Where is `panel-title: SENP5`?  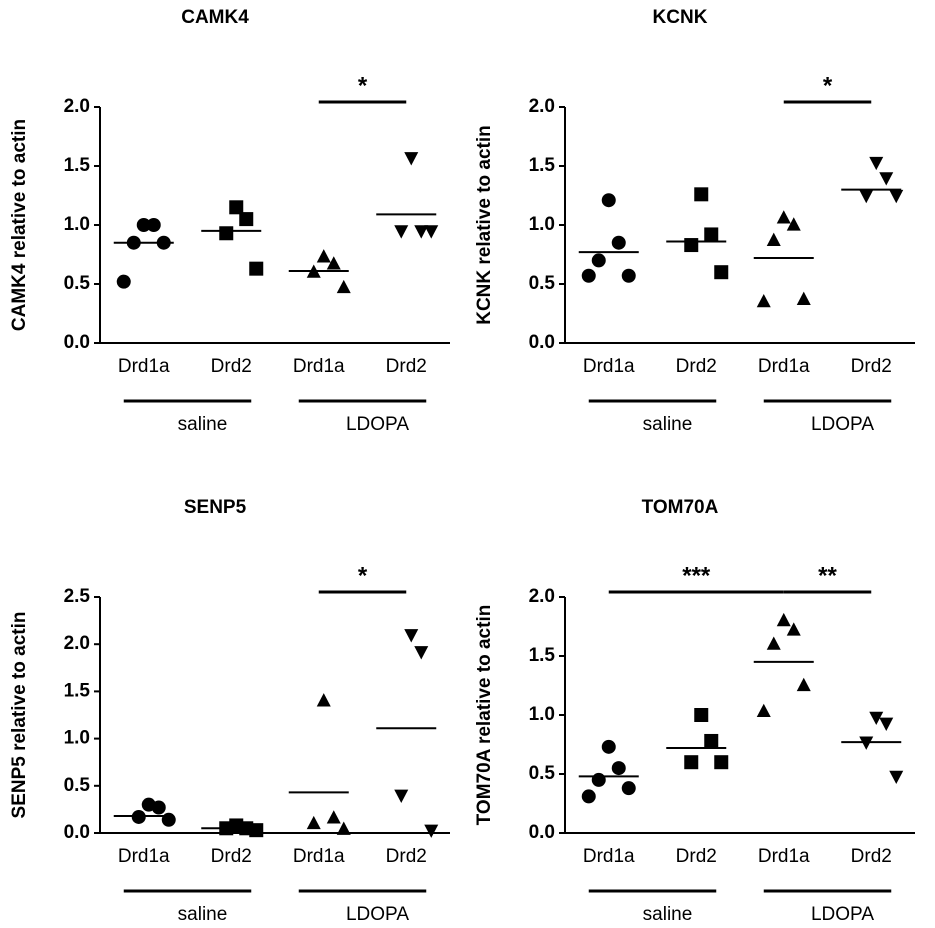
panel-title: SENP5 is located at coordinates (215, 507).